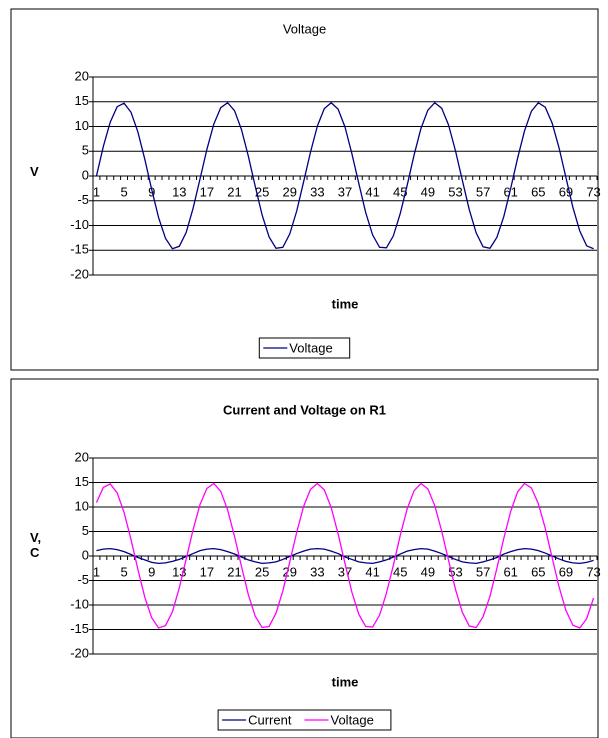 The image size is (608, 738). I want to click on legend-box, so click(304, 348).